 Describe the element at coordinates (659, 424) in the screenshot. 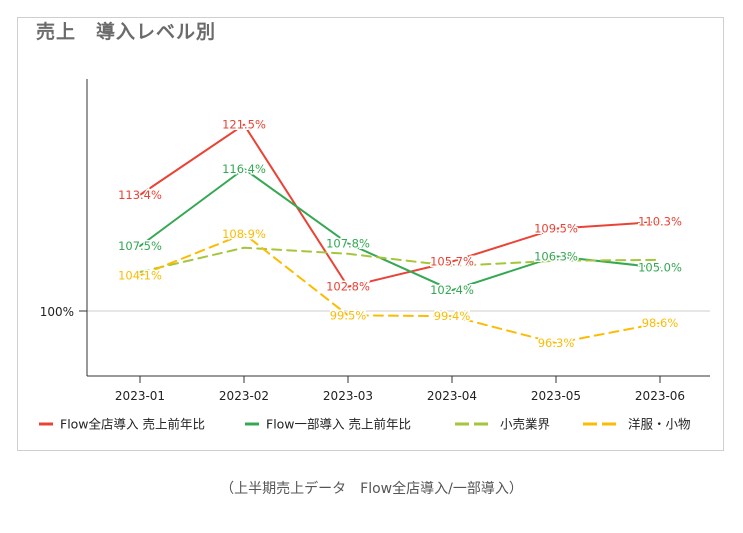

I see `legend-label-4: 洋服・小物` at that location.